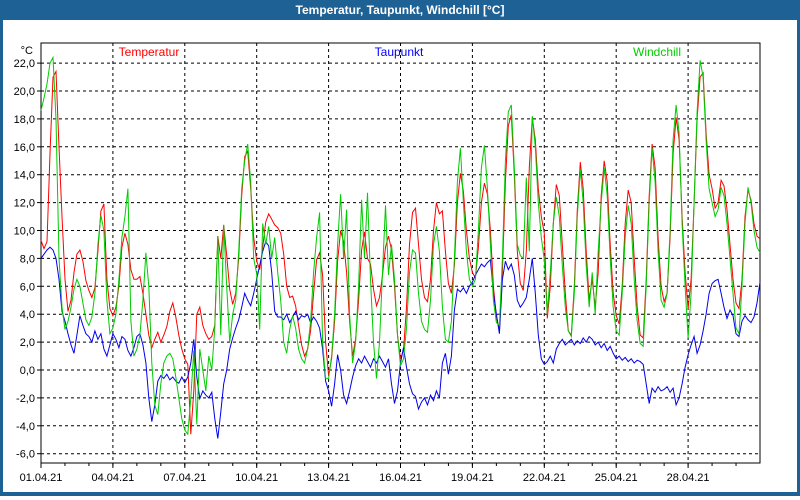 This screenshot has width=800, height=500. I want to click on svg-text: 16,0, so click(24, 148).